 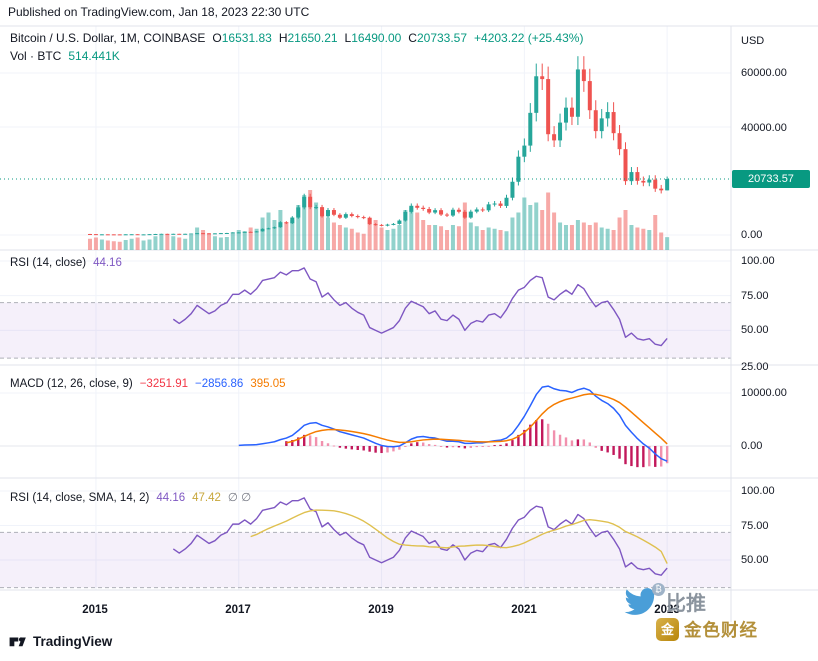 What do you see at coordinates (764, 73) in the screenshot?
I see `price-axis-label: 60000.00` at bounding box center [764, 73].